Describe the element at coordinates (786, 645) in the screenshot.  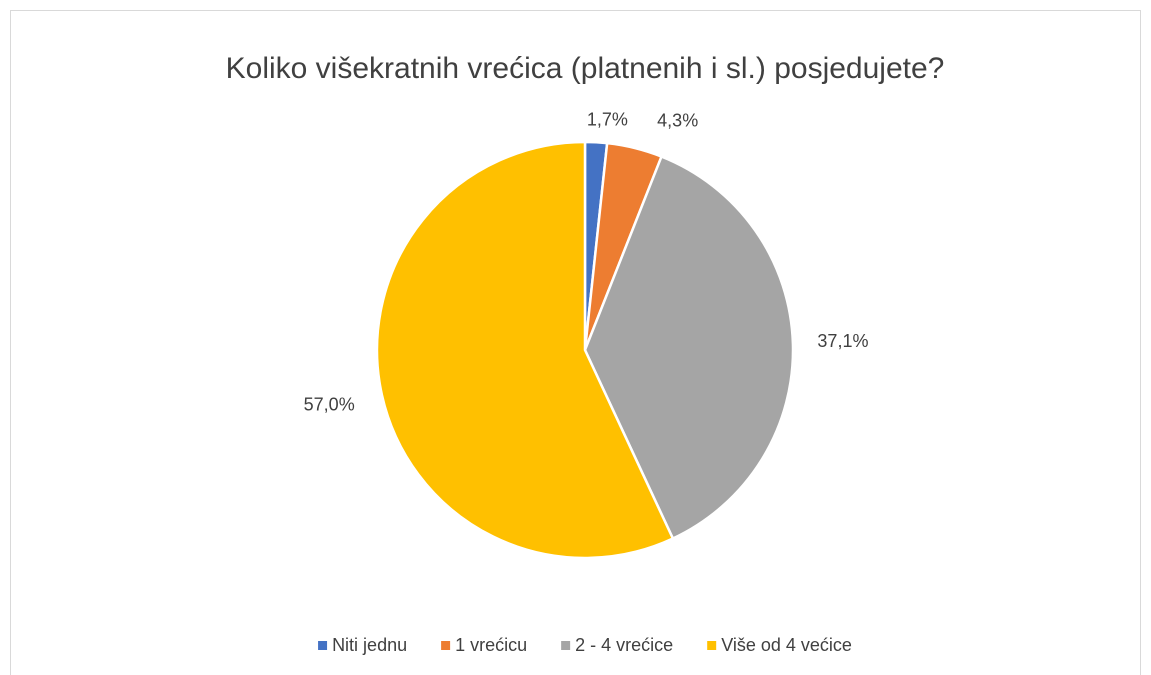
I see `legend-label: Više od 4 većice` at that location.